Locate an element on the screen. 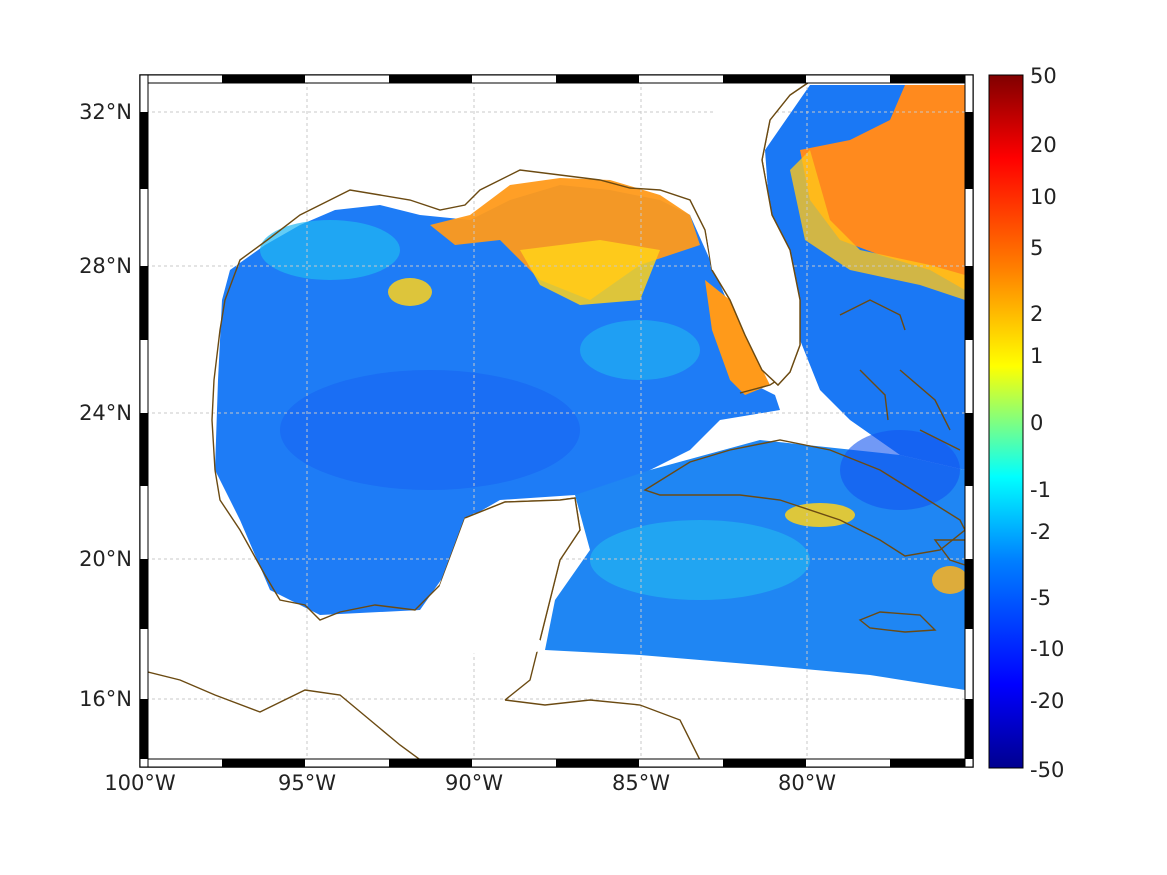 Image resolution: width=1167 pixels, height=875 pixels. honduras-coast is located at coordinates (602, 730).